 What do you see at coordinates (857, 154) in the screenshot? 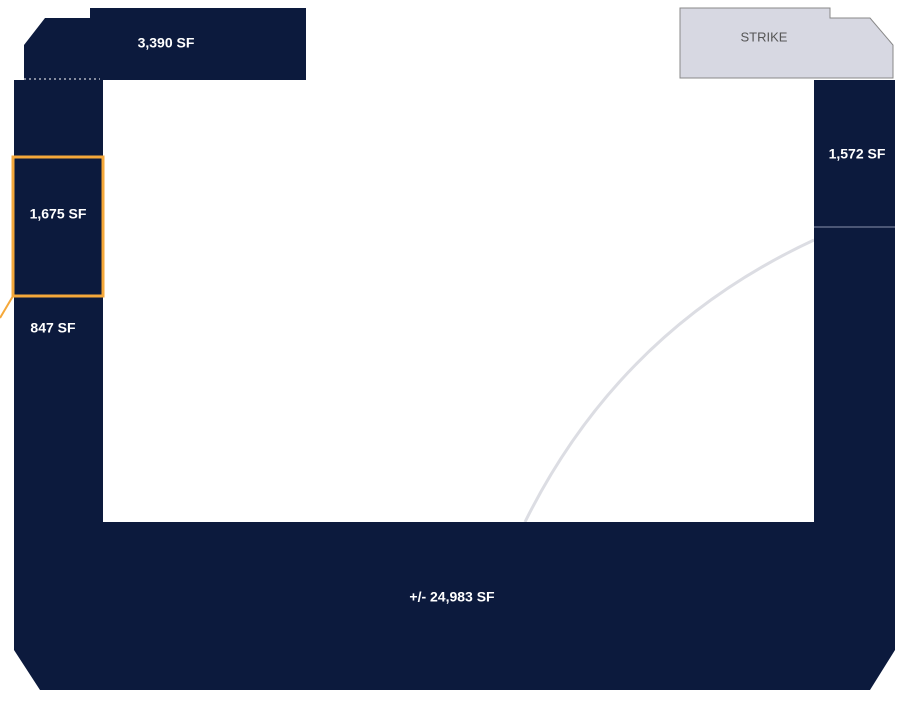
I see `unit-label: 1,572 SF` at bounding box center [857, 154].